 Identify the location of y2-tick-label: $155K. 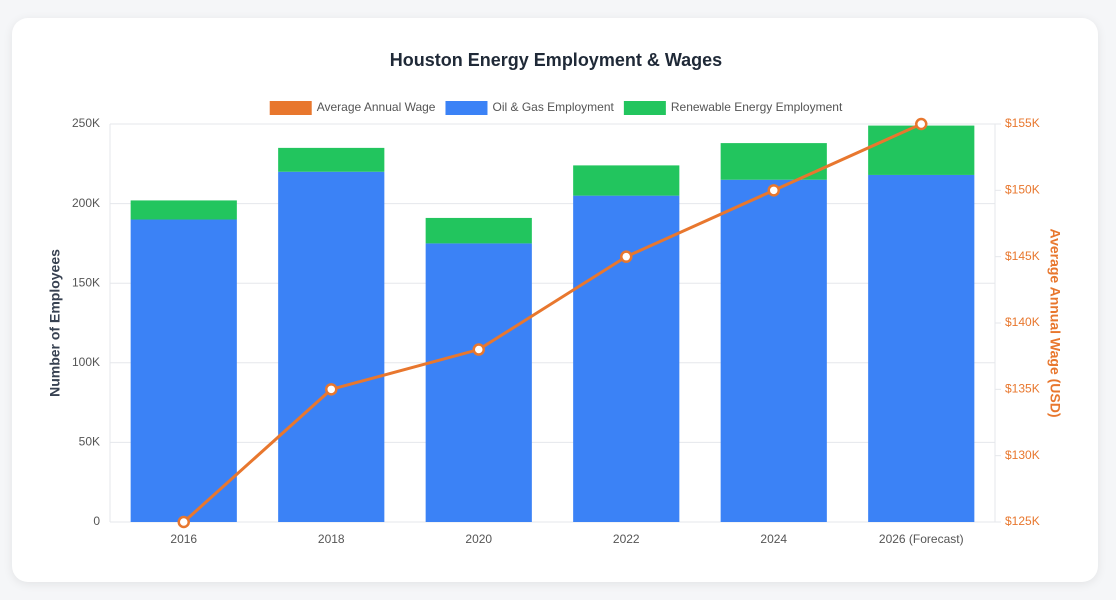
(1022, 123).